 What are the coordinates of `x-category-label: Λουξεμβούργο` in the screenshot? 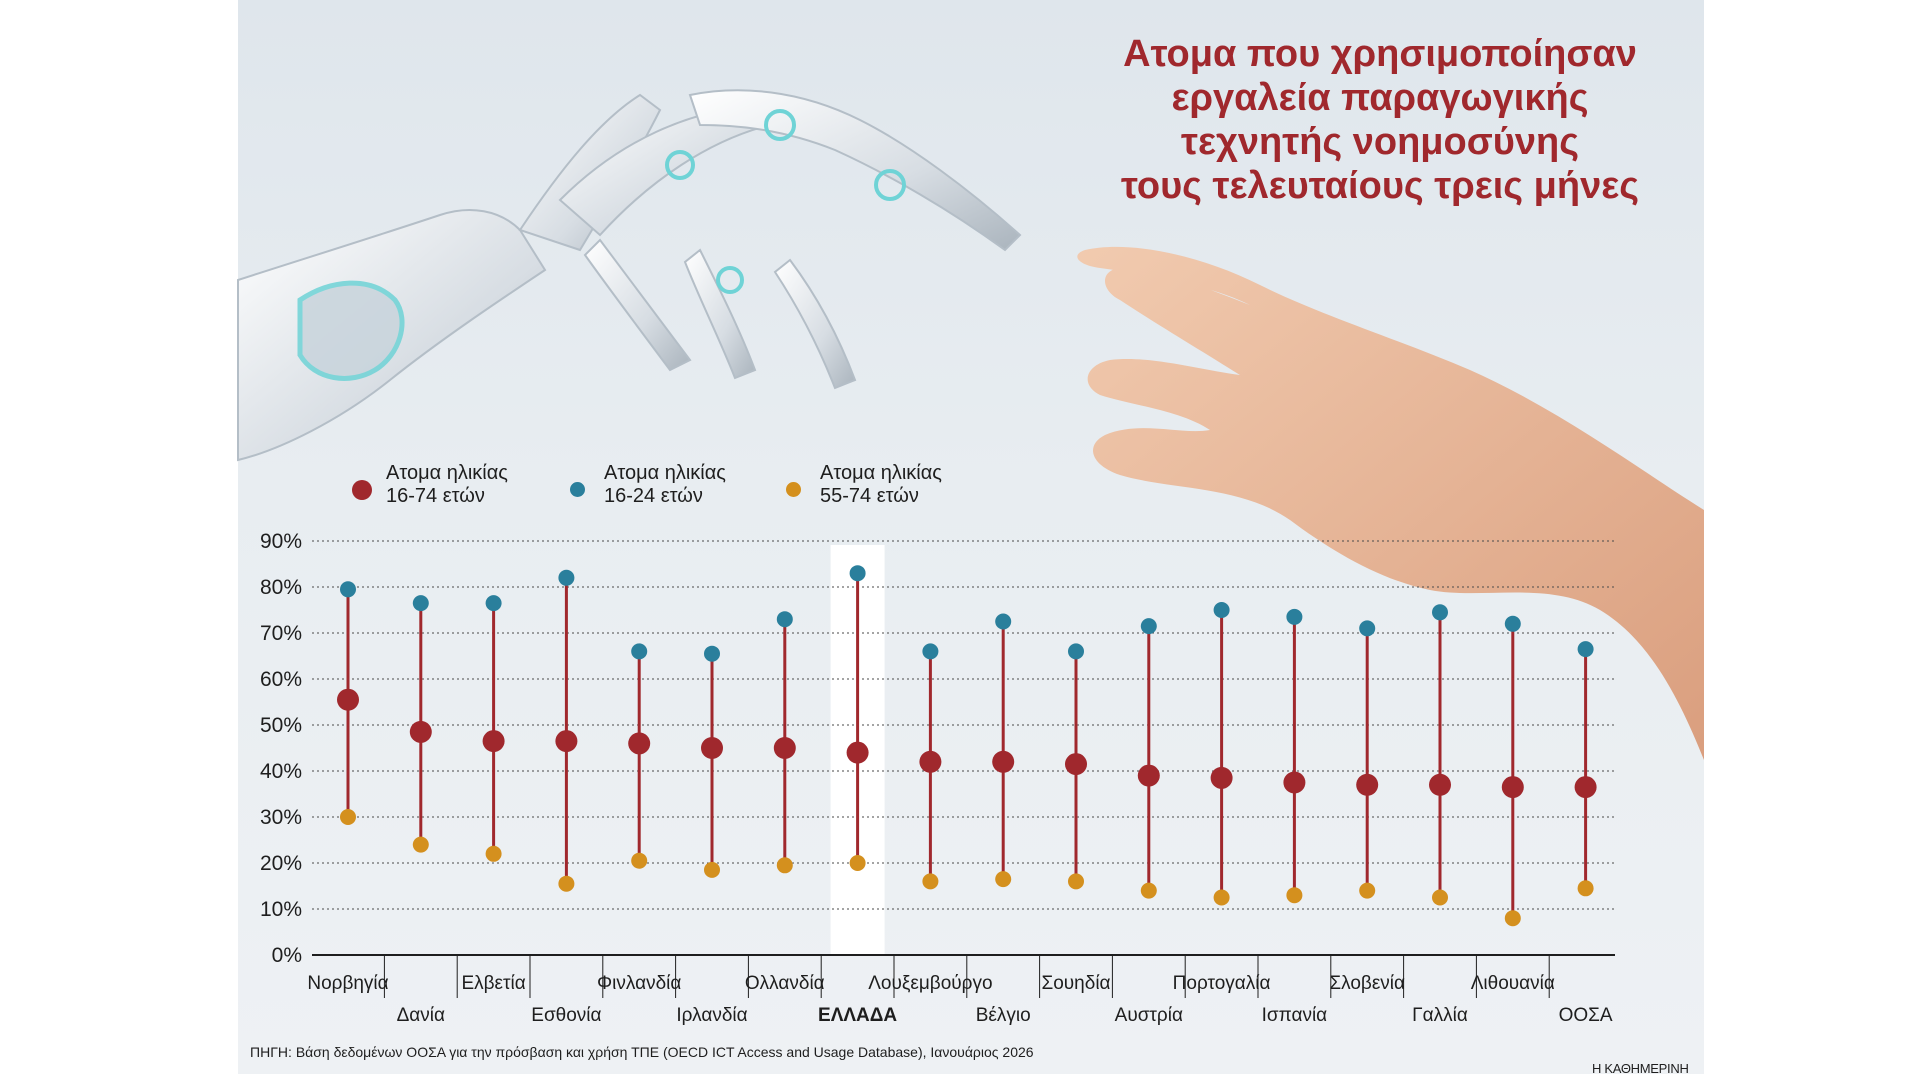 It's located at (930, 983).